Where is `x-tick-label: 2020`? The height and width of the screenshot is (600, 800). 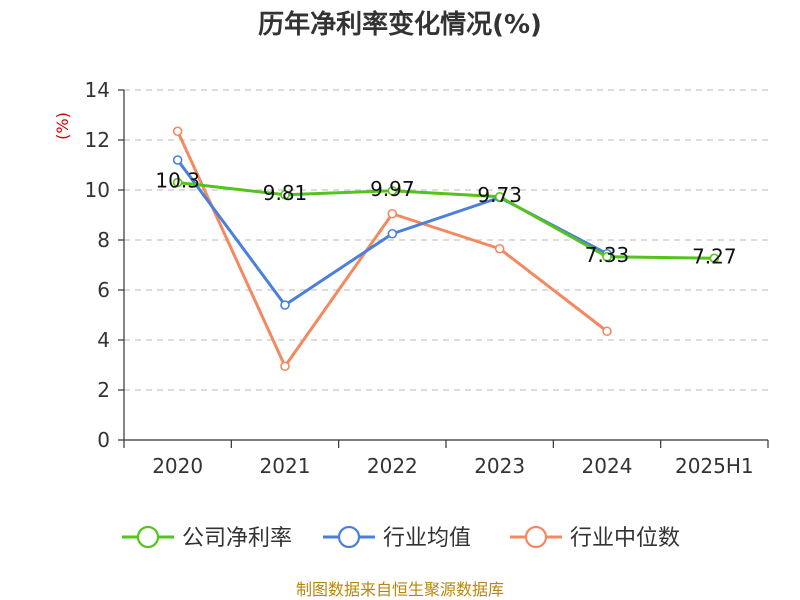 x-tick-label: 2020 is located at coordinates (177, 466).